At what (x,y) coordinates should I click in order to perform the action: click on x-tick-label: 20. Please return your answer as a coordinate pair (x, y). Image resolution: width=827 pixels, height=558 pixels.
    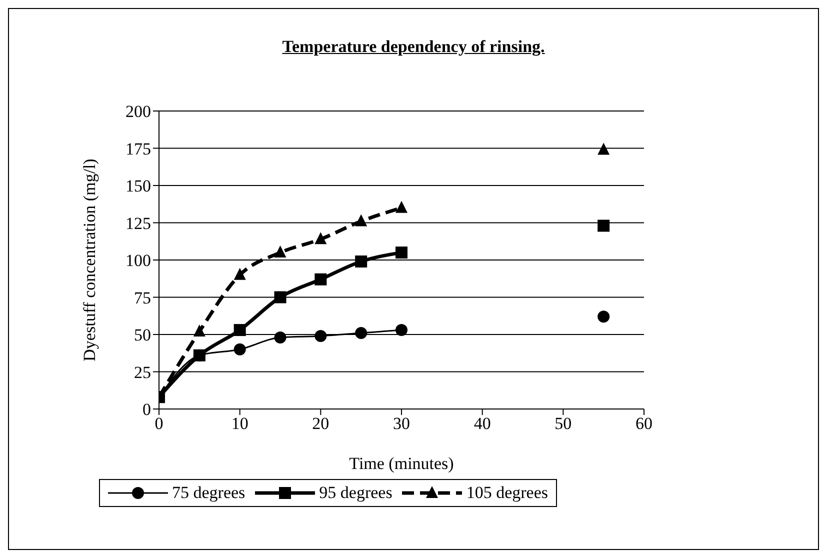
    Looking at the image, I should click on (321, 424).